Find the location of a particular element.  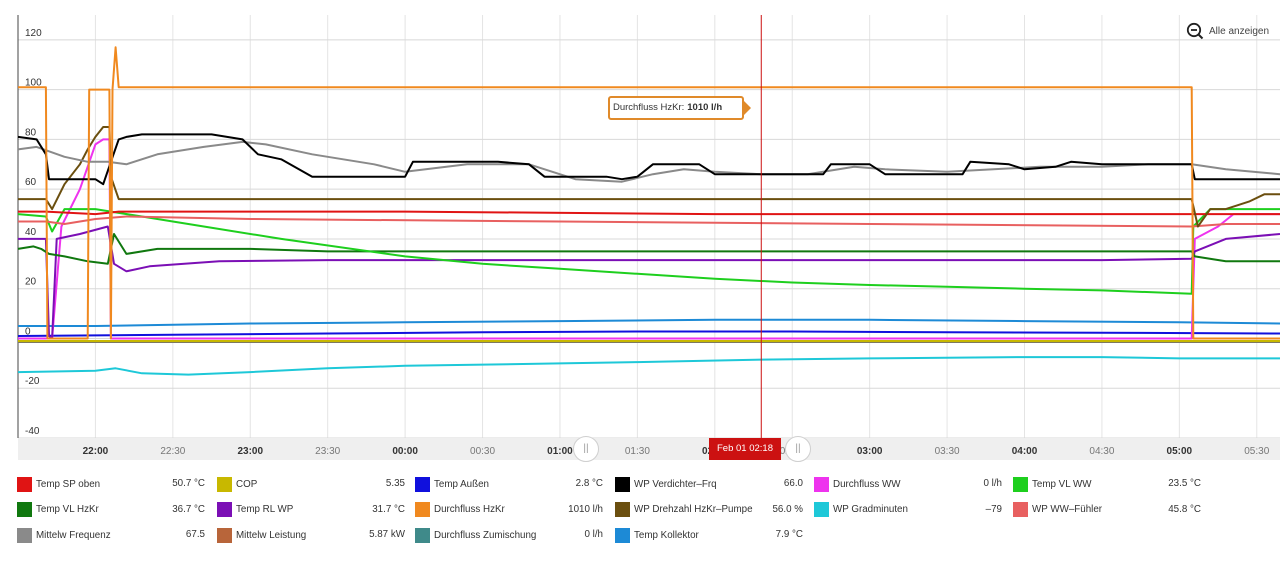

legend-name: Temp Kollektor is located at coordinates (666, 535).